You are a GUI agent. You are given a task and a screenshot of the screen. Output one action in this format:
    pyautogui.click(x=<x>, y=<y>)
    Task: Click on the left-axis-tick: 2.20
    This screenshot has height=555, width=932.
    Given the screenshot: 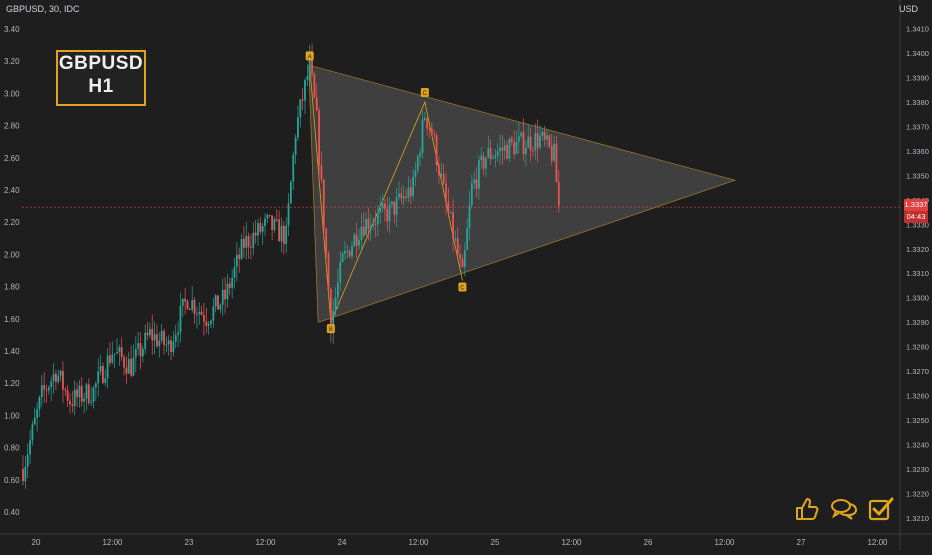 What is the action you would take?
    pyautogui.click(x=12, y=222)
    